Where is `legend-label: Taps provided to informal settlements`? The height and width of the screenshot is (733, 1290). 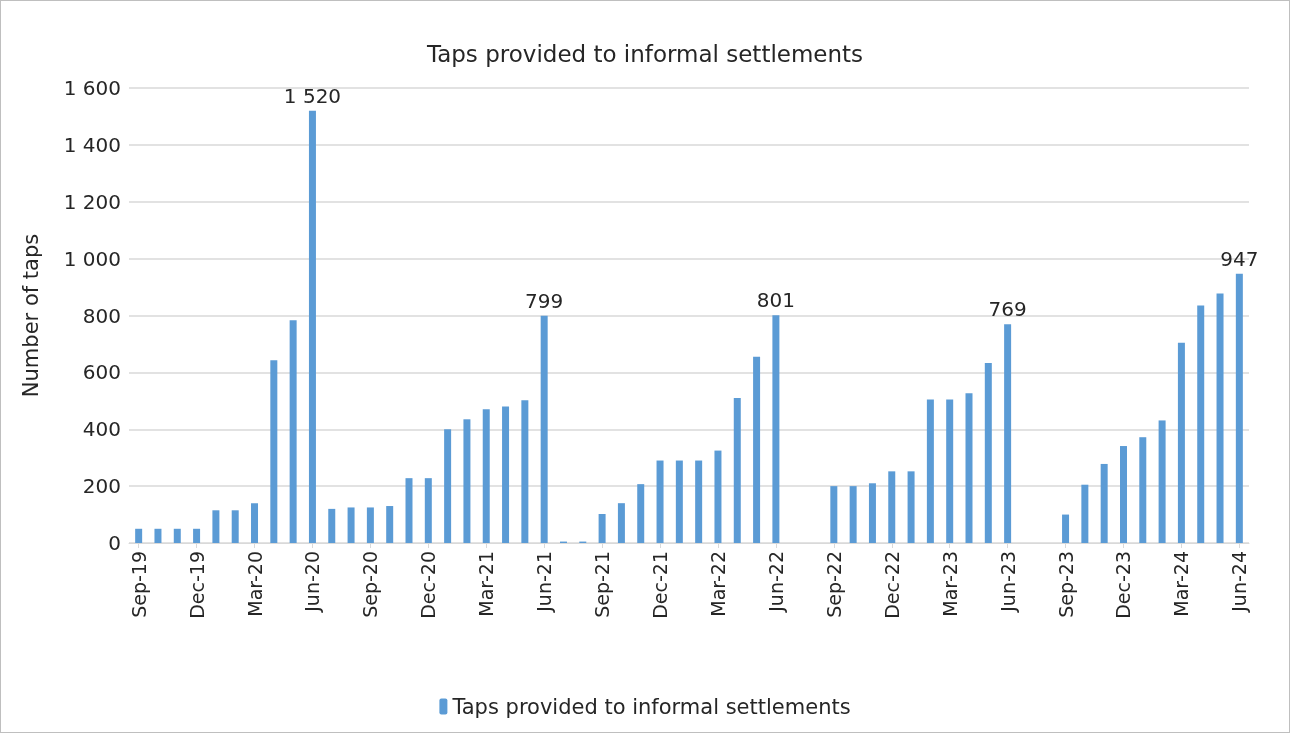
legend-label: Taps provided to informal settlements is located at coordinates (651, 706).